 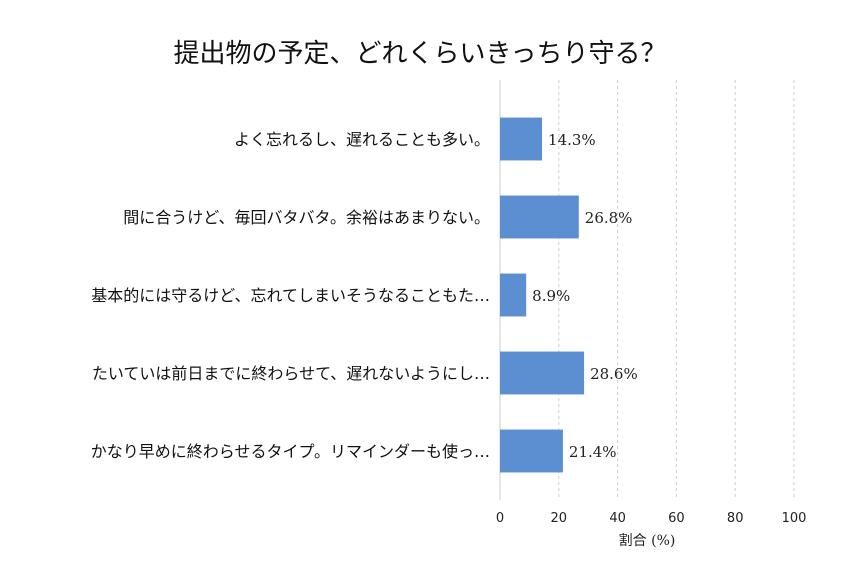 I want to click on x-tick-label: 40, so click(x=617, y=518).